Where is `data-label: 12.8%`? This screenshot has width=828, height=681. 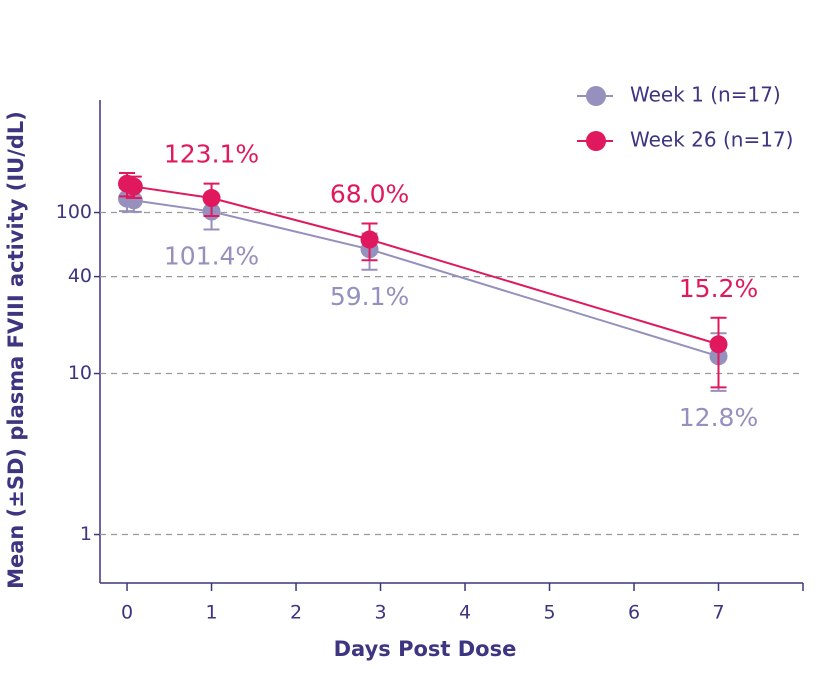 data-label: 12.8% is located at coordinates (718, 417).